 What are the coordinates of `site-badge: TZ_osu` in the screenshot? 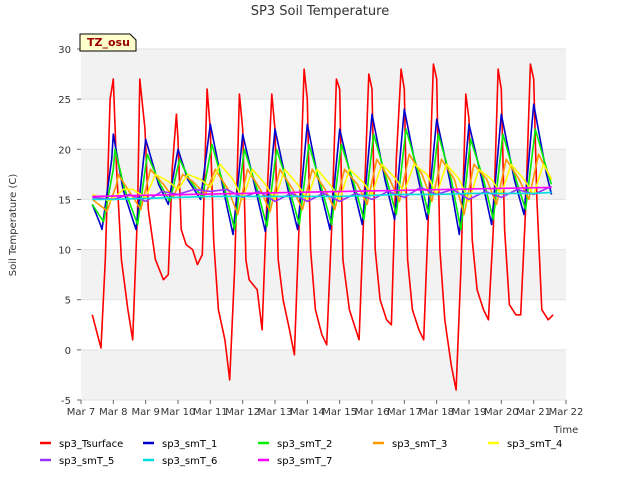 It's located at (108, 42).